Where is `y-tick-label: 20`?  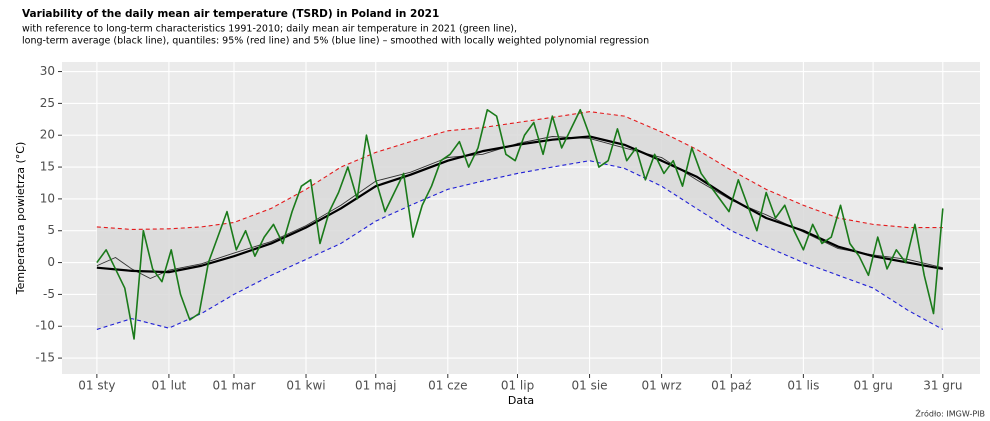 y-tick-label: 20 is located at coordinates (47, 135).